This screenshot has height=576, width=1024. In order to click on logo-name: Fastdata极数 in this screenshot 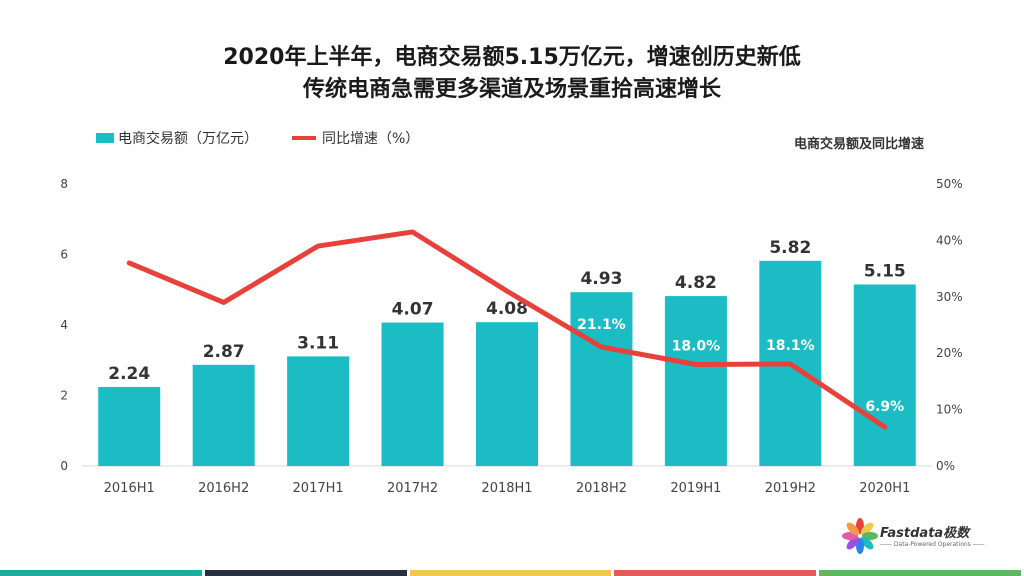, I will do `click(925, 533)`.